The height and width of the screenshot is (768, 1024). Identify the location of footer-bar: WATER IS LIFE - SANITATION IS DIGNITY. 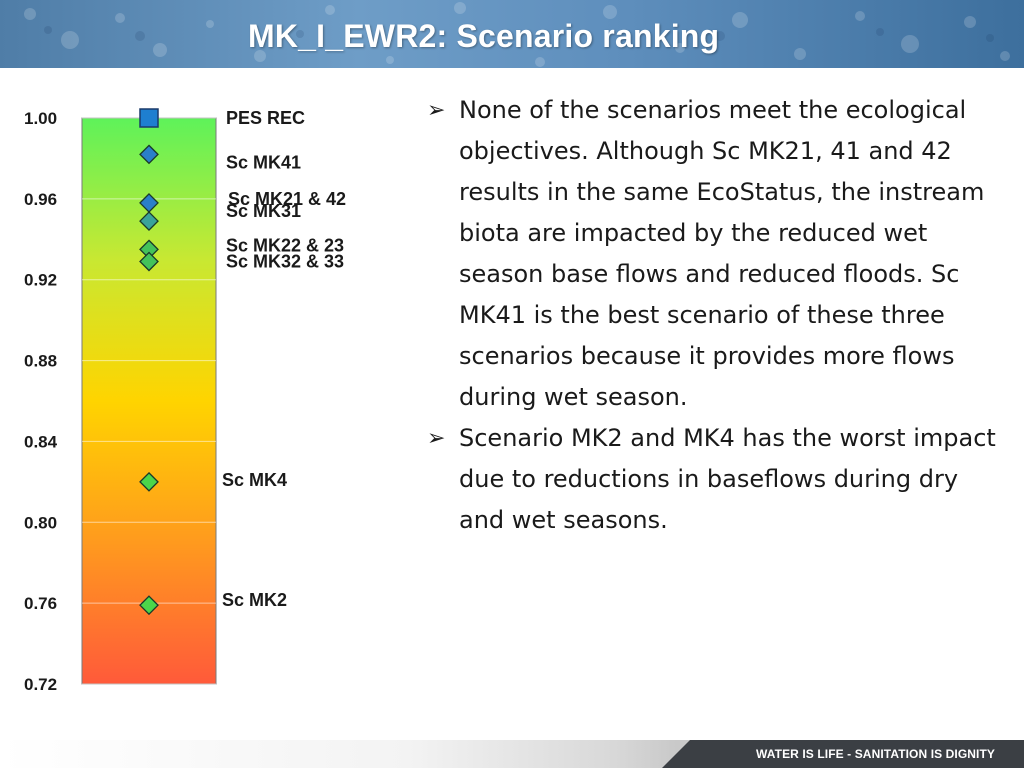
(512, 754).